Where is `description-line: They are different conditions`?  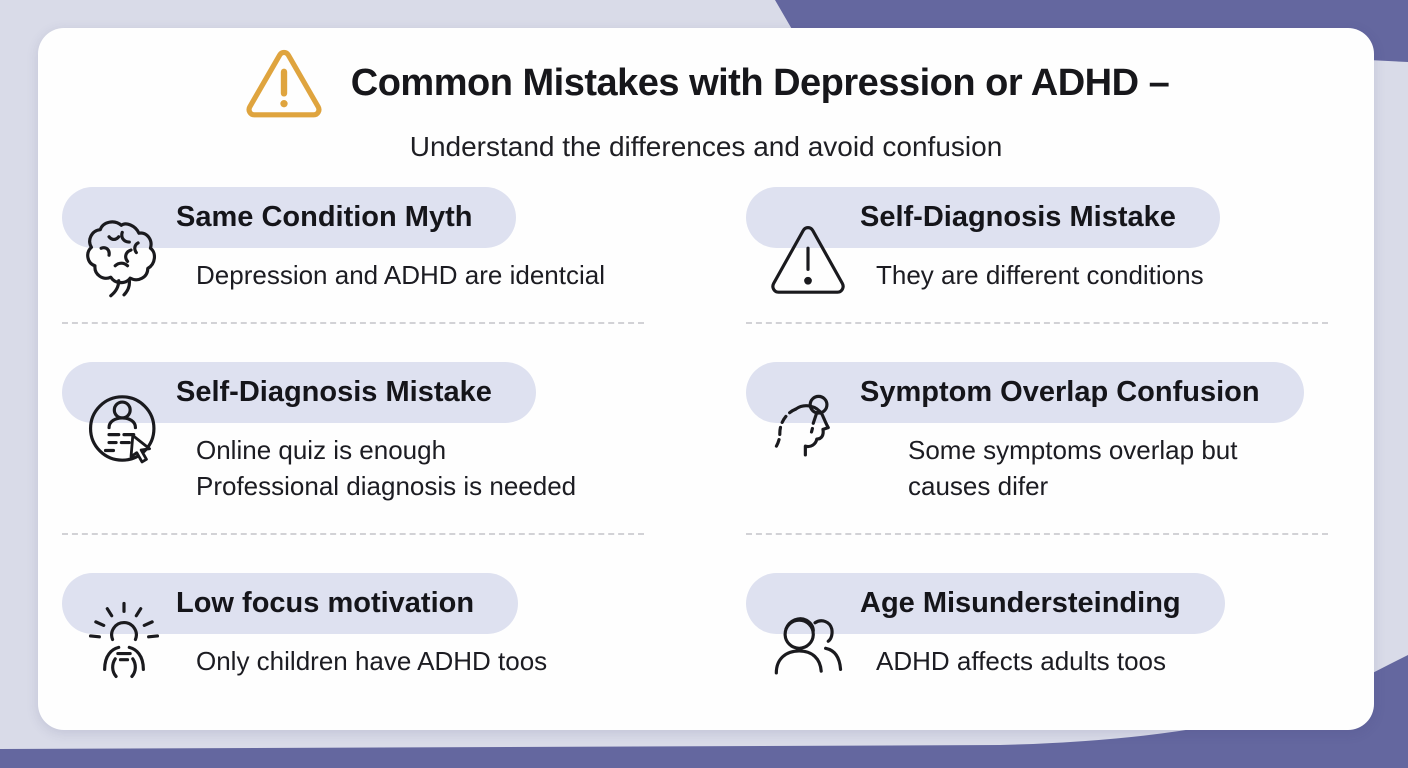 description-line: They are different conditions is located at coordinates (1040, 275).